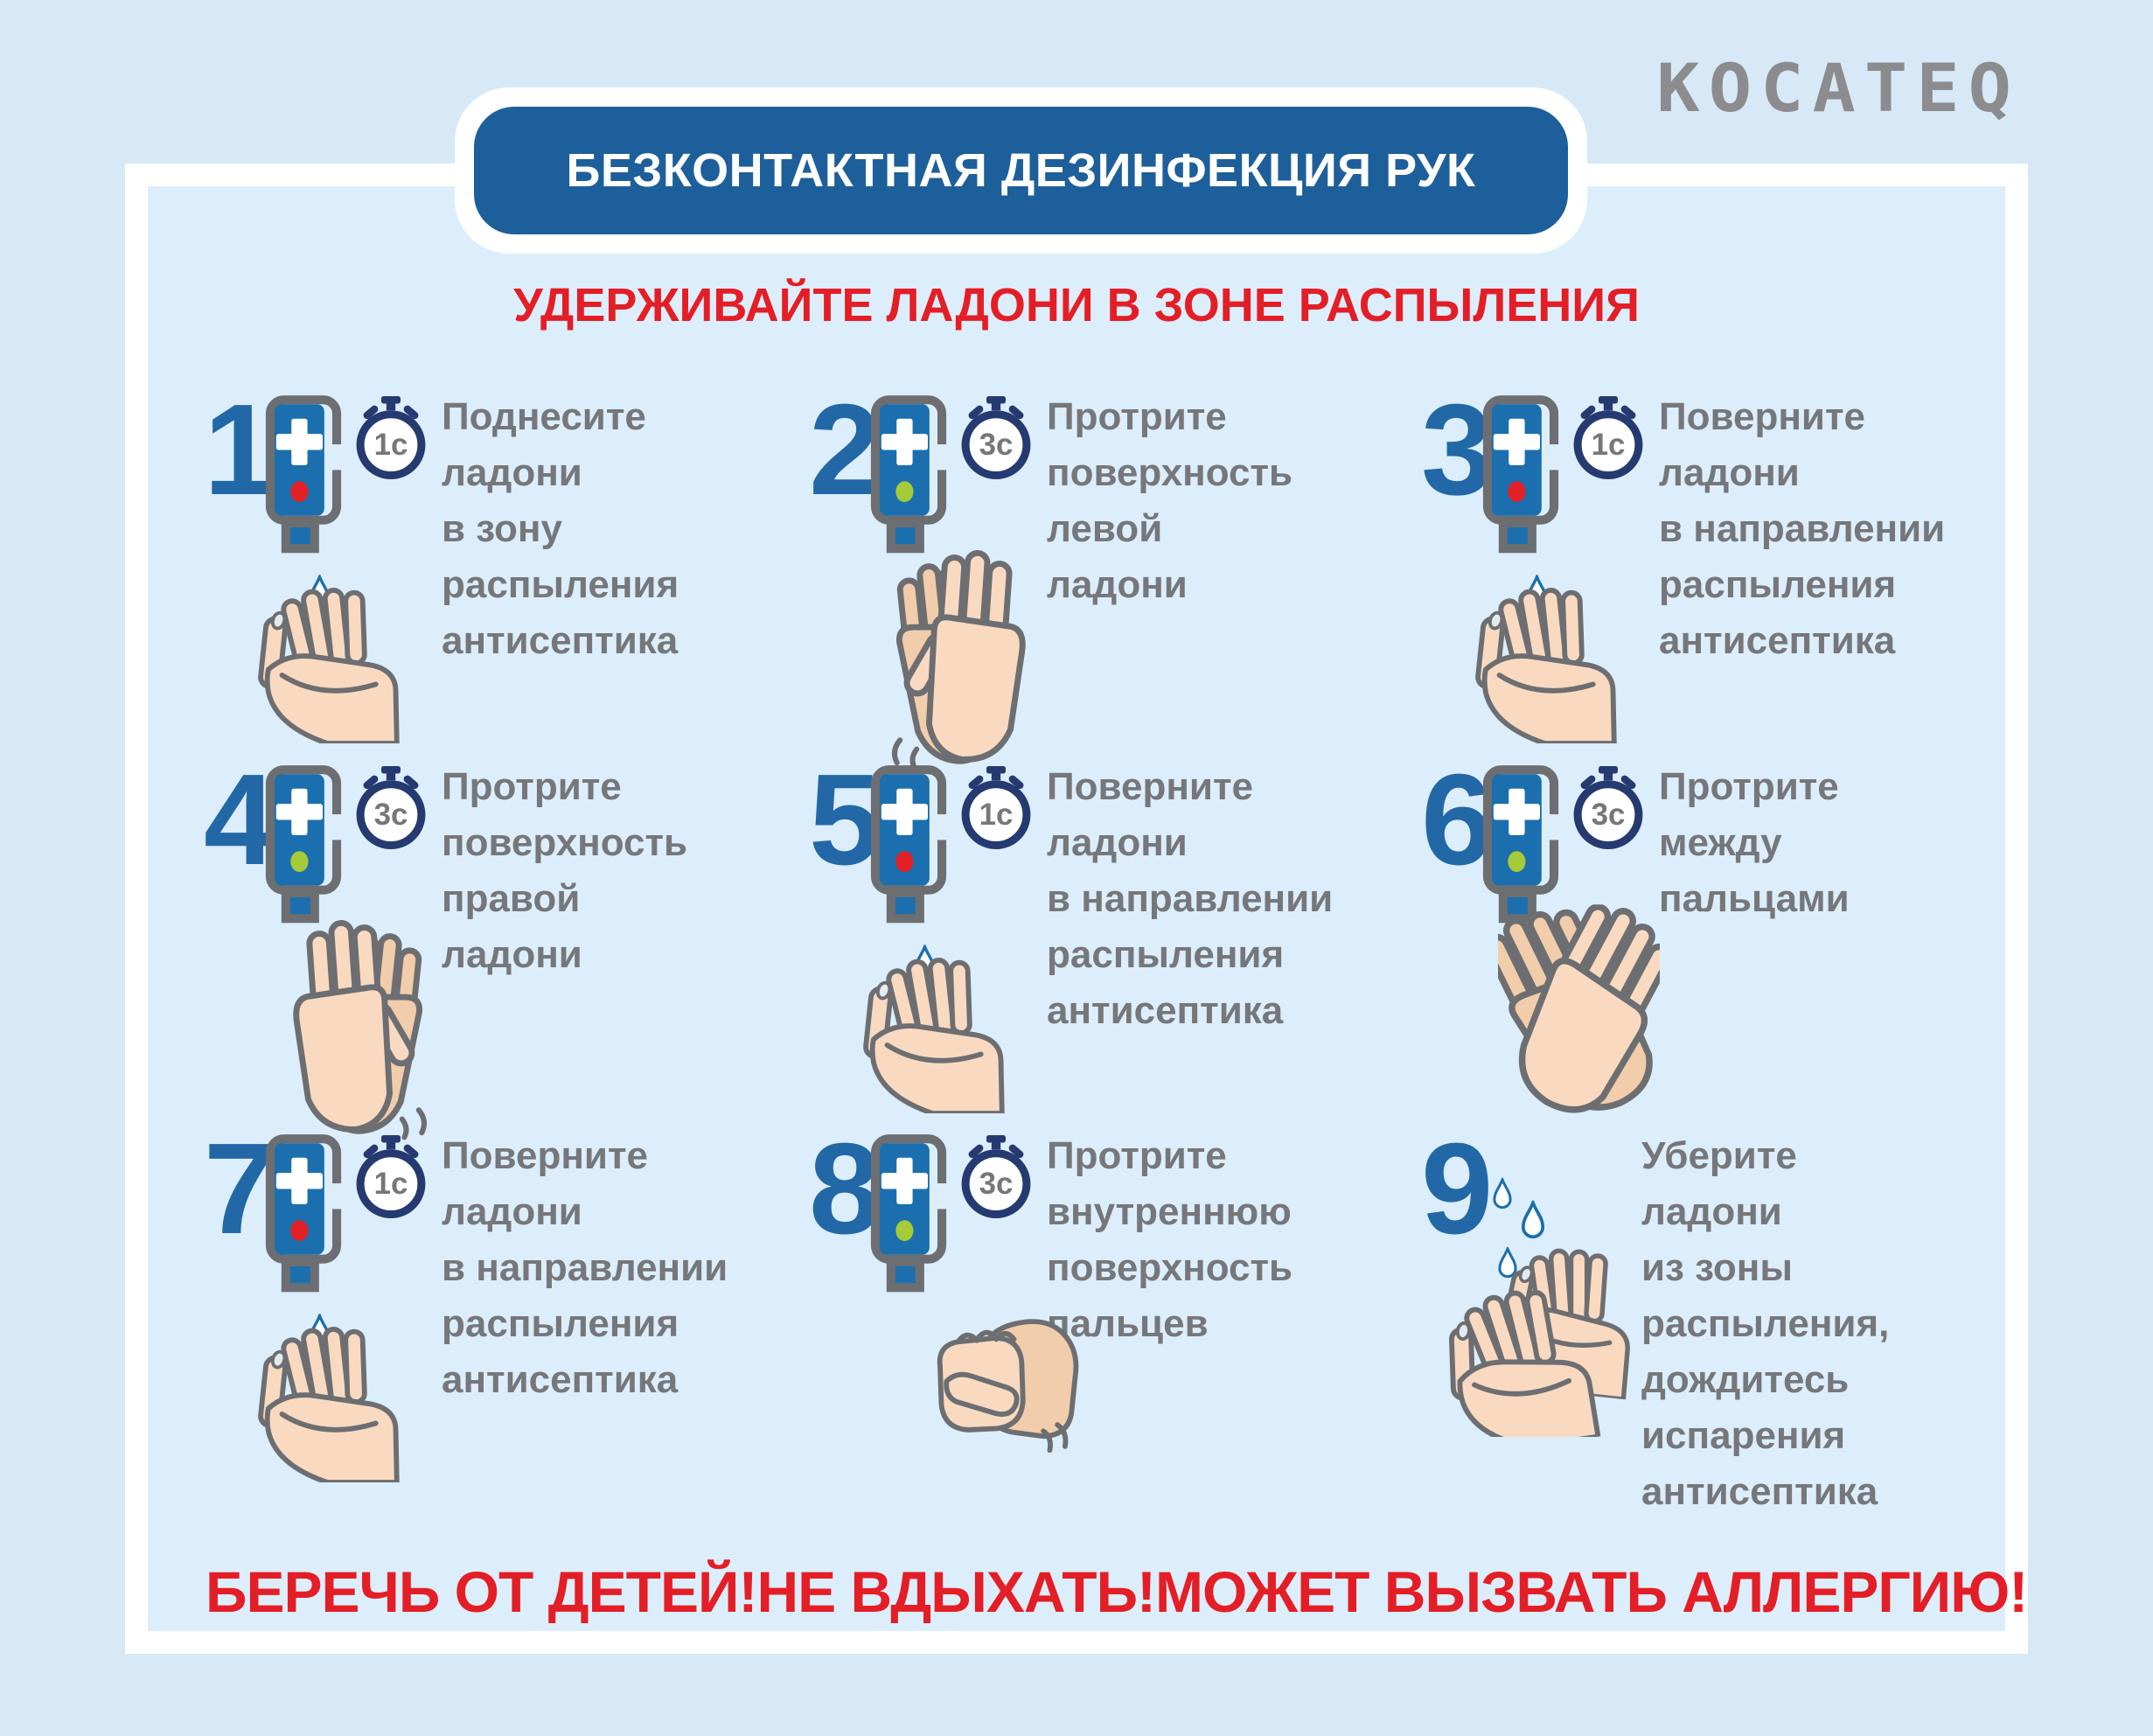 The width and height of the screenshot is (2153, 1736). What do you see at coordinates (1838, 89) in the screenshot?
I see `brand-logo: KOCATEQ` at bounding box center [1838, 89].